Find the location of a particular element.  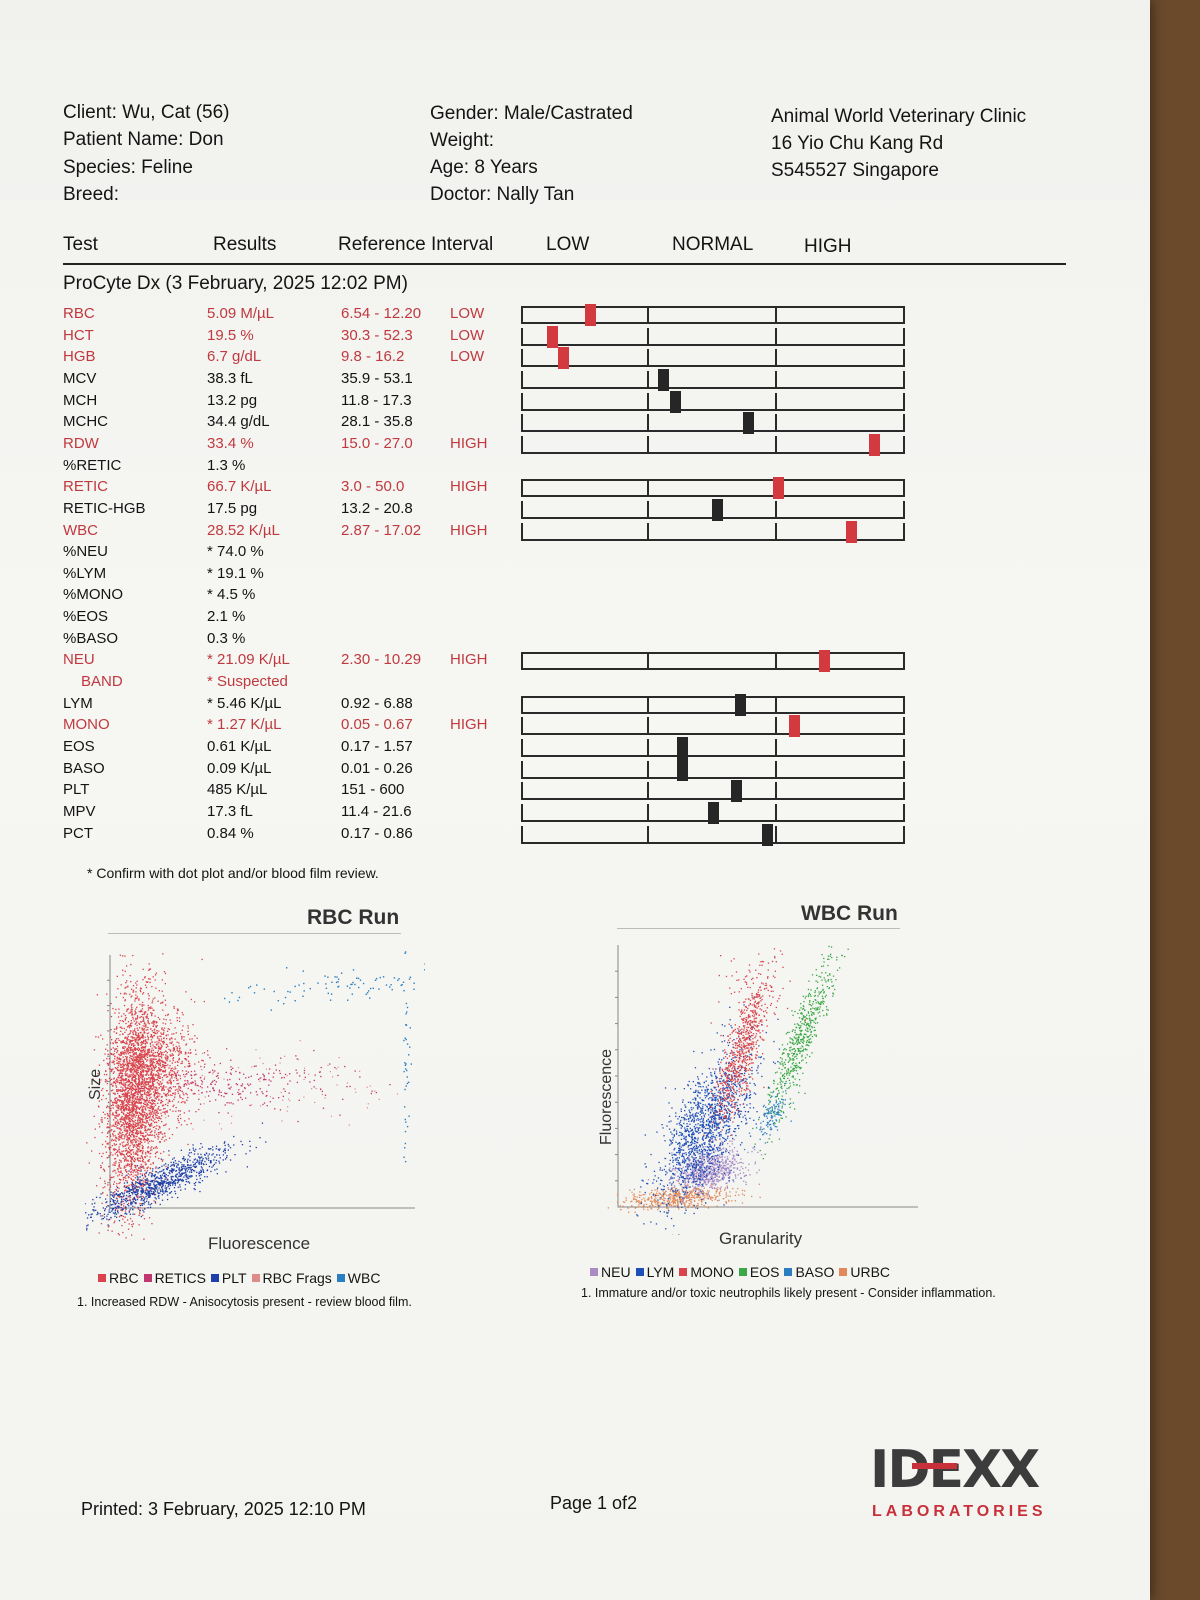

test-name: MCV is located at coordinates (80, 378).